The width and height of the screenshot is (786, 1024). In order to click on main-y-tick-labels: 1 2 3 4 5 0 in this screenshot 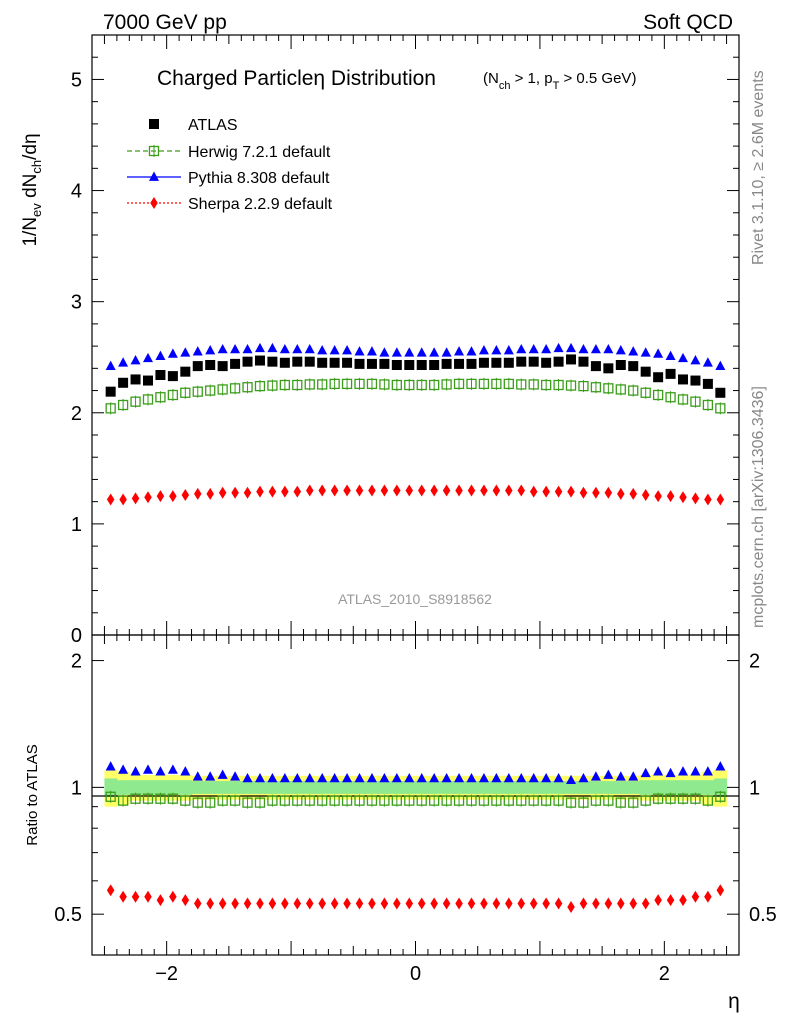, I will do `click(76, 358)`.